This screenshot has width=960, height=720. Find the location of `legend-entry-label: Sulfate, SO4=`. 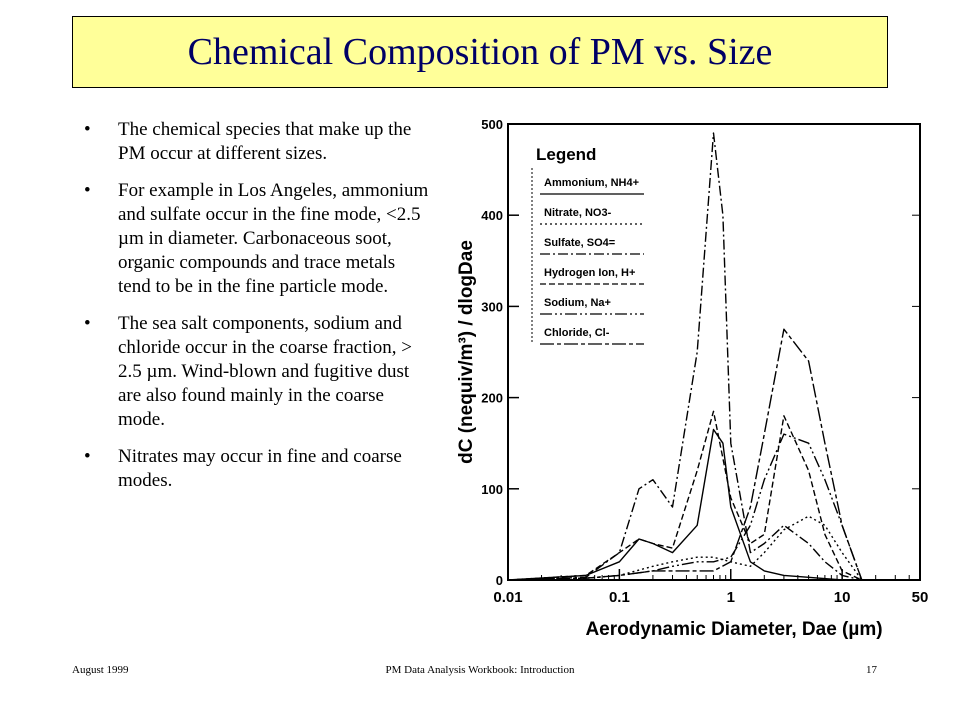

legend-entry-label: Sulfate, SO4= is located at coordinates (579, 243).